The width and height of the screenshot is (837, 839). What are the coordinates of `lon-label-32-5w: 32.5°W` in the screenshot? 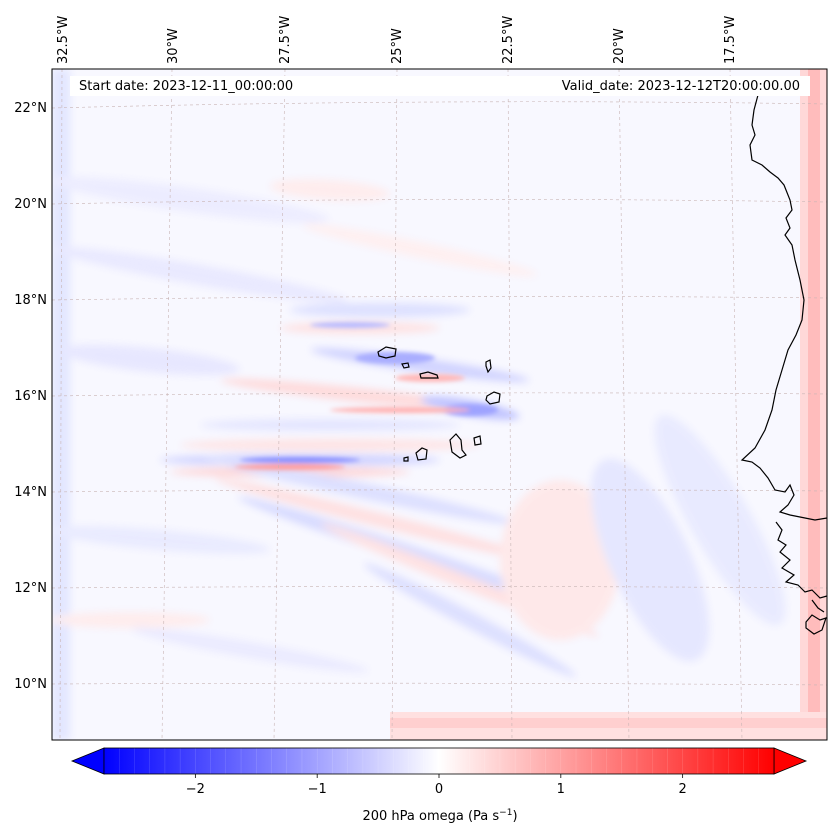 It's located at (63, 40).